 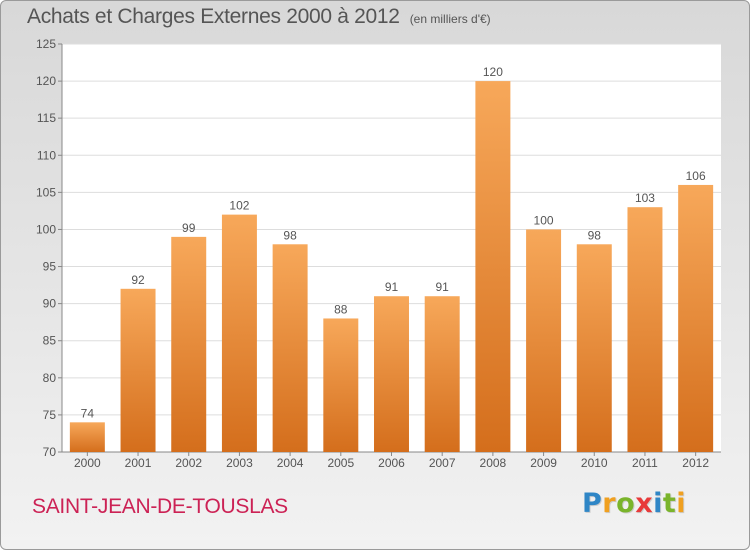 What do you see at coordinates (695, 463) in the screenshot?
I see `x-tick-label: 2012` at bounding box center [695, 463].